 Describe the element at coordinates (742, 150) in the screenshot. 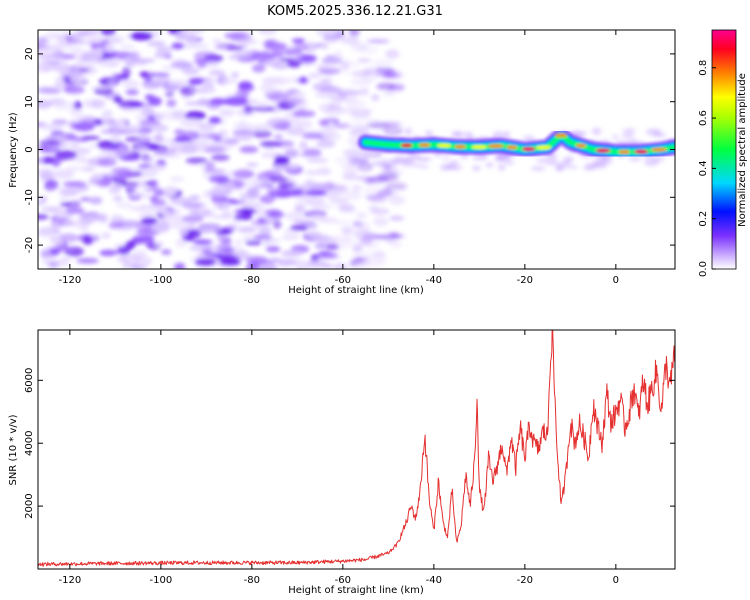

I see `colorbar-label: Normalized spectral amplitude` at that location.